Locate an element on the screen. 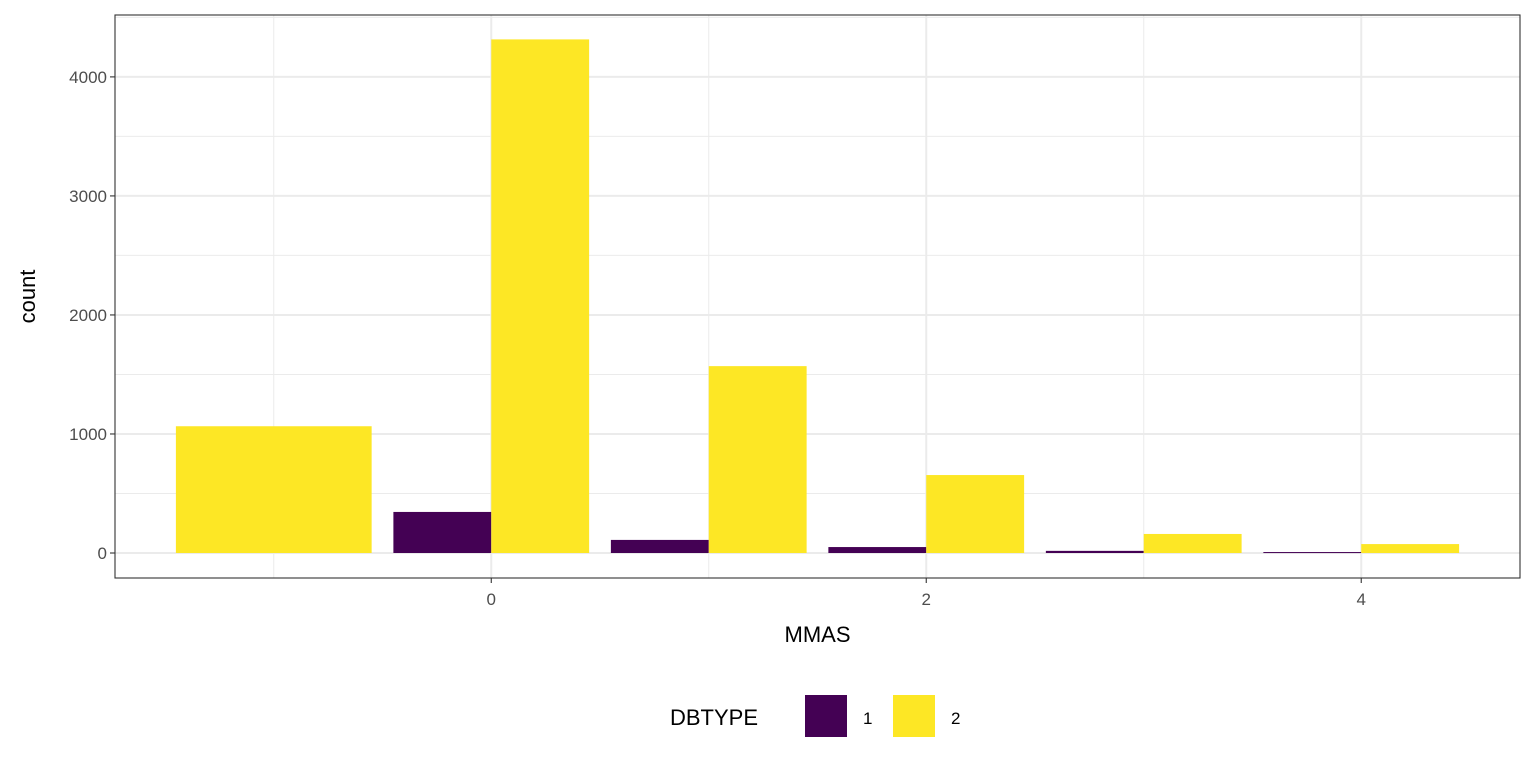  x-axis-title: MMAS is located at coordinates (818, 634).